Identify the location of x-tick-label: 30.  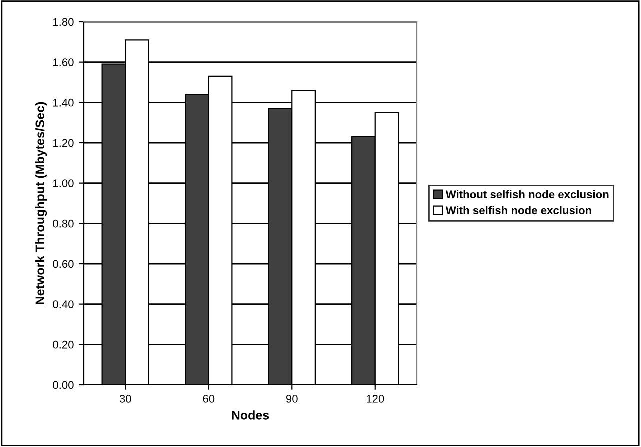
(126, 399).